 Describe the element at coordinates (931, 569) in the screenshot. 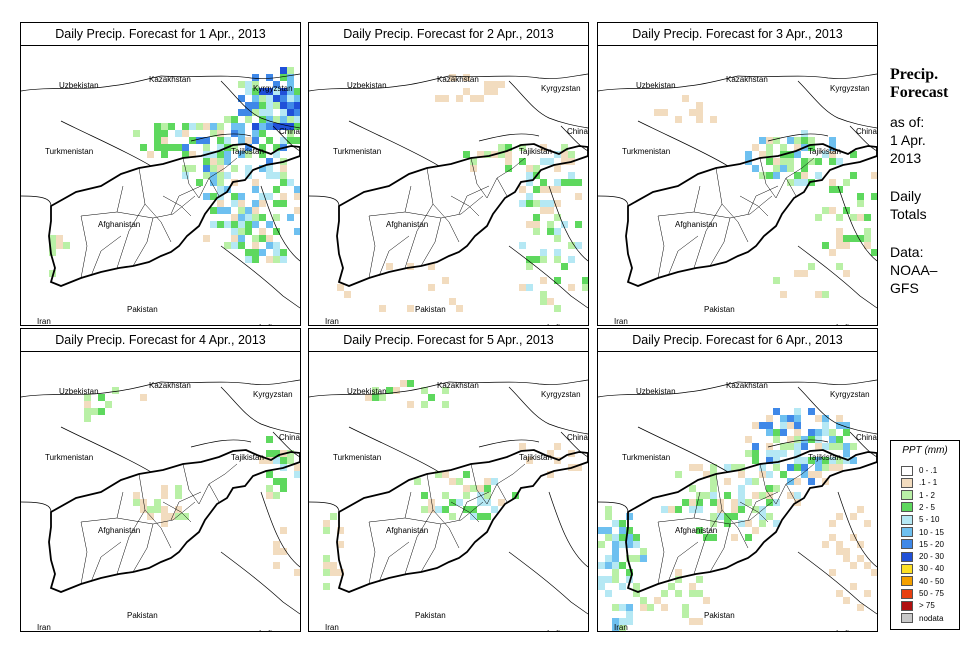

I see `legend-label: 30 - 40` at that location.